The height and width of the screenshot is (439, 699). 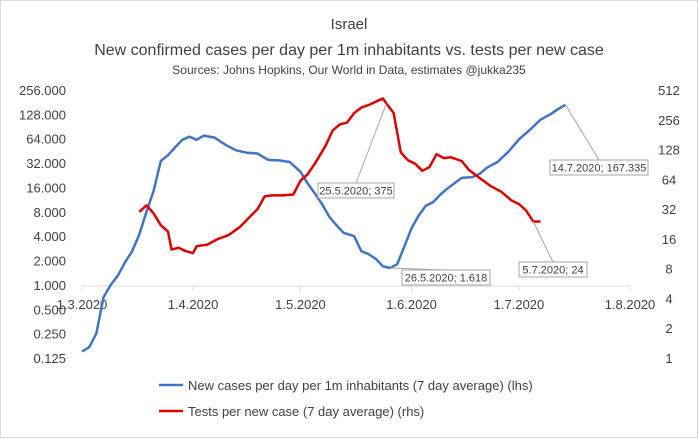 I want to click on y-left-tick-label: 0.500, so click(x=49, y=309).